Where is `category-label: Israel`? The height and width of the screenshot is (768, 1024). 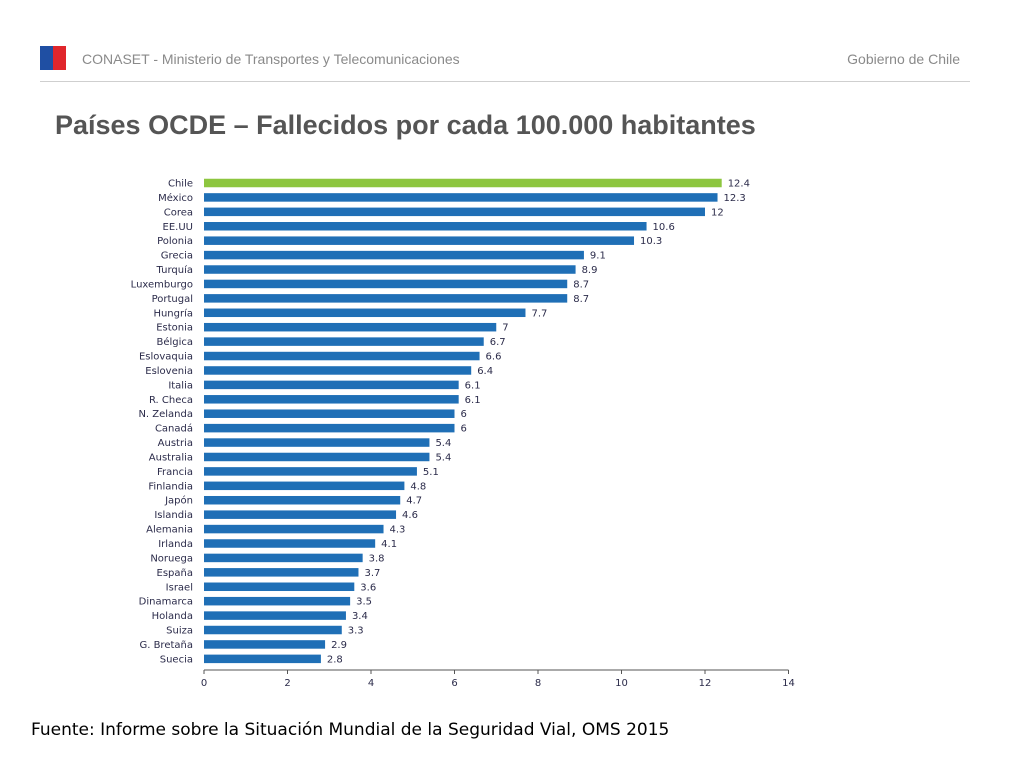 category-label: Israel is located at coordinates (179, 587).